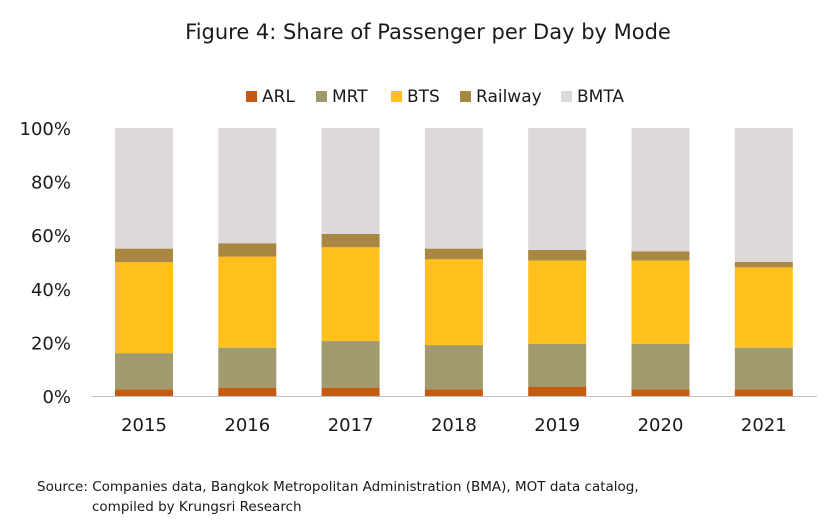 The height and width of the screenshot is (529, 838). I want to click on bar-stack-2017, so click(350, 262).